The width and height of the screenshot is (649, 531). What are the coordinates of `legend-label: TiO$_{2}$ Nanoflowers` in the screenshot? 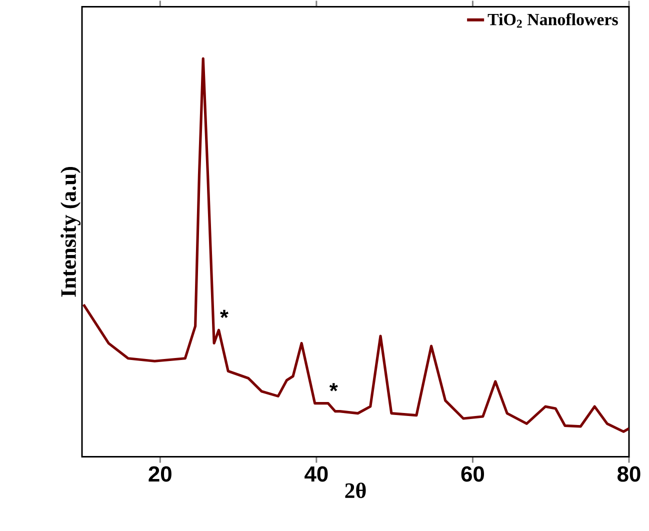 It's located at (553, 20).